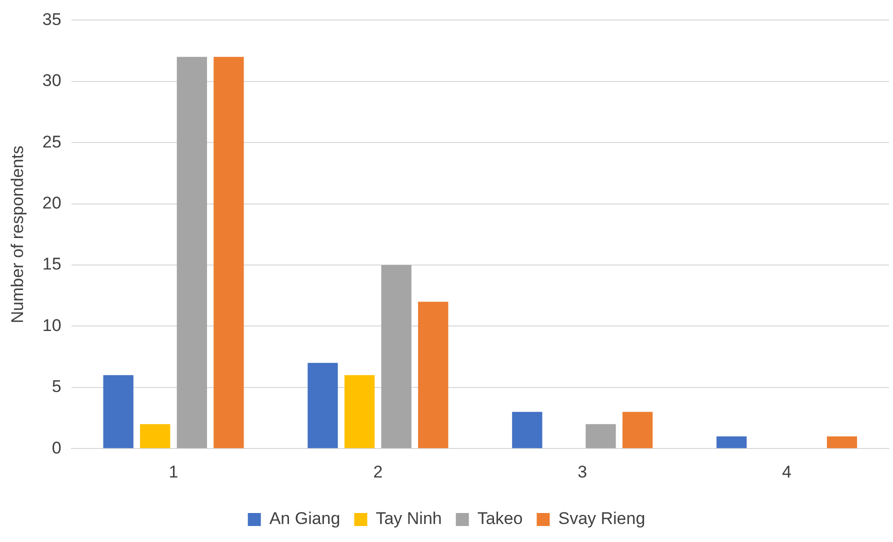 This screenshot has height=542, width=893. I want to click on y-tick-label: 30, so click(52, 80).